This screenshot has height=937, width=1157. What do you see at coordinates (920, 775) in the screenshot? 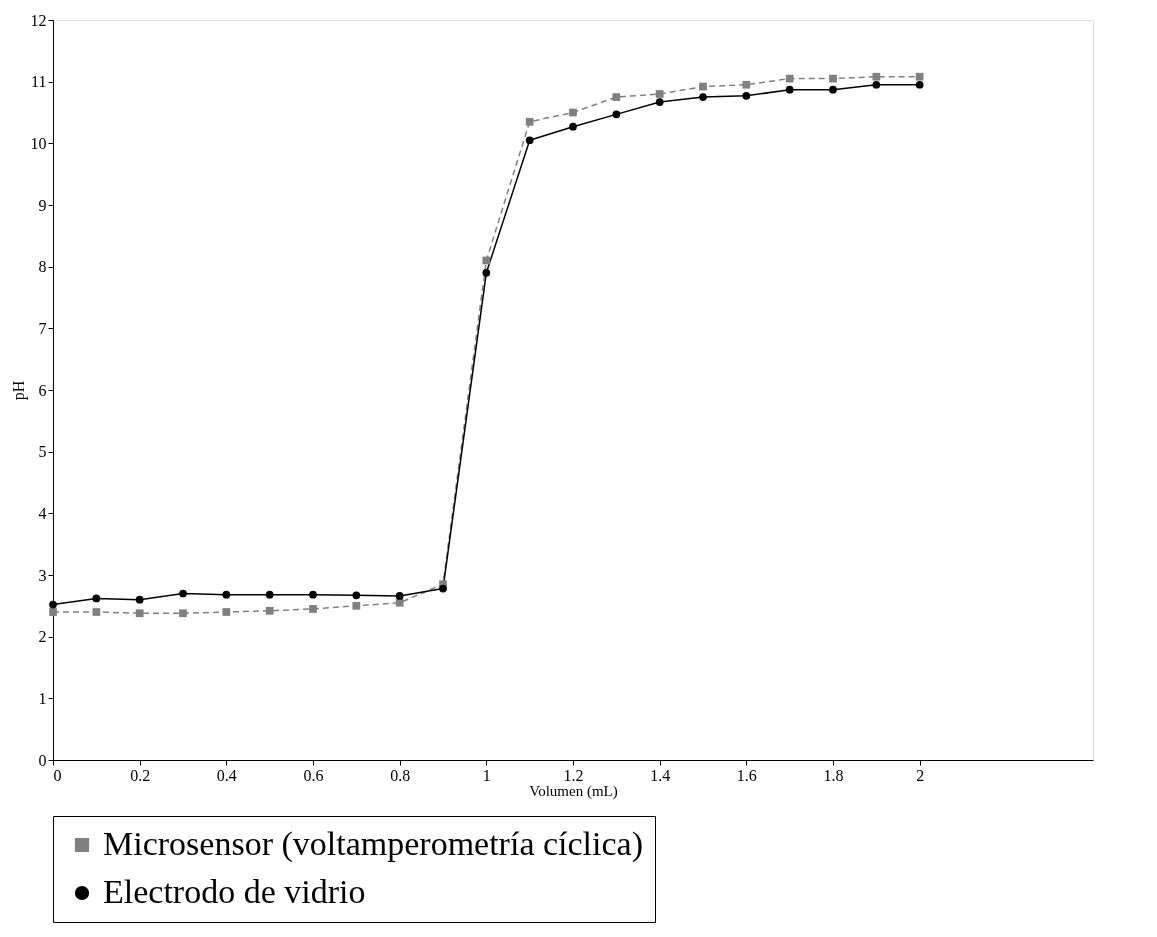
I see `x-tick-label: 2` at bounding box center [920, 775].